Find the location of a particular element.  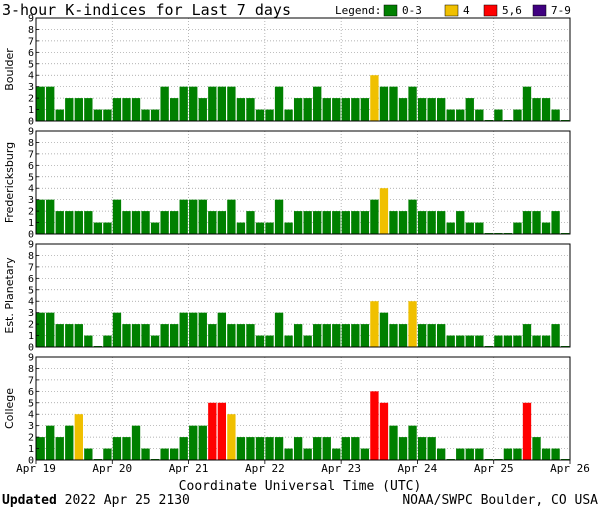

x-tick-label: Apr 24 is located at coordinates (418, 468).